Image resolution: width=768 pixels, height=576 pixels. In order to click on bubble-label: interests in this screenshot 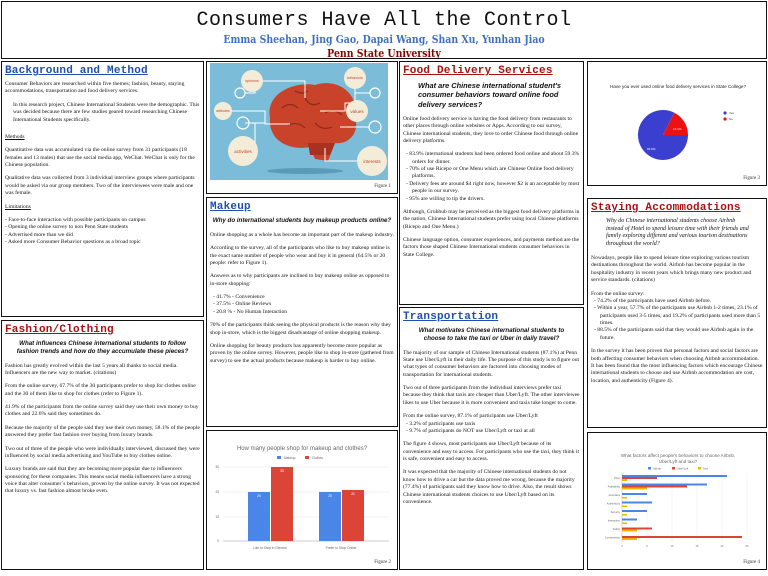, I will do `click(372, 161)`.